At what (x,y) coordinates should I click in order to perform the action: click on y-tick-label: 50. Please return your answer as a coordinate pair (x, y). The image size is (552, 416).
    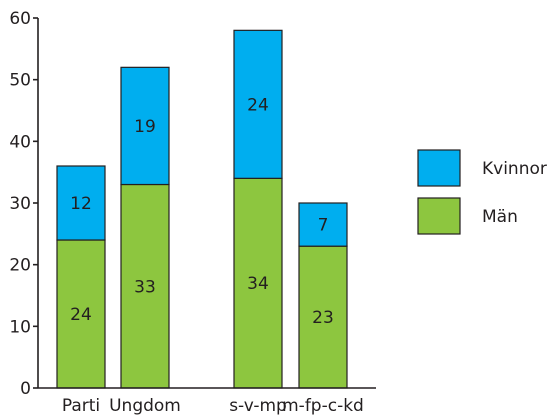
    Looking at the image, I should click on (20, 81).